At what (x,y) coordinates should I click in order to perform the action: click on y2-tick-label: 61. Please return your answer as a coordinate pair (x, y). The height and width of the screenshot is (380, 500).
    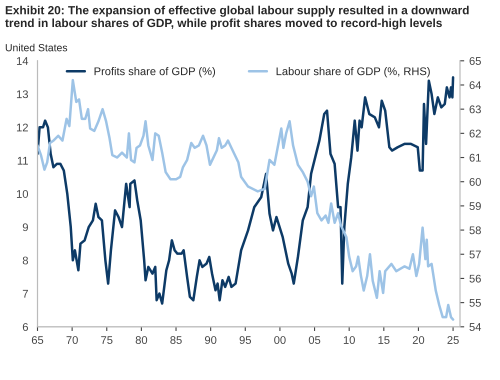
    Looking at the image, I should click on (475, 158).